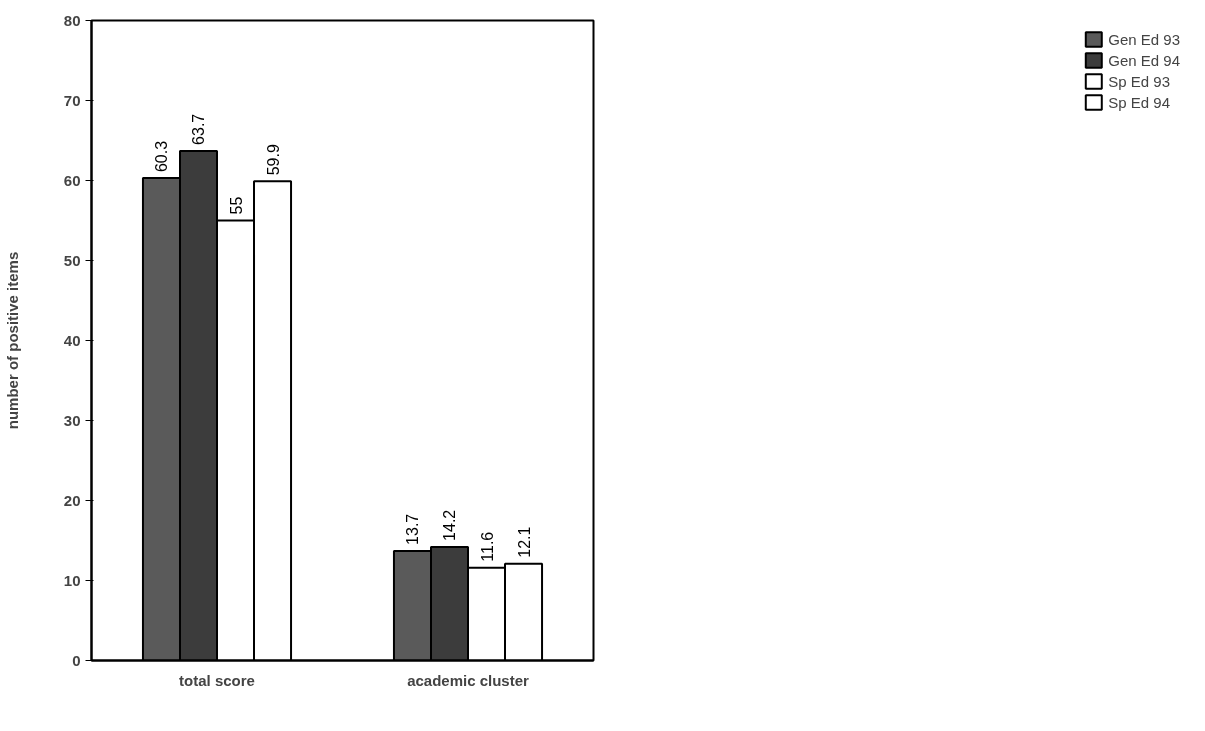 This screenshot has width=1205, height=731. What do you see at coordinates (72, 420) in the screenshot?
I see `y-tick-label: 30` at bounding box center [72, 420].